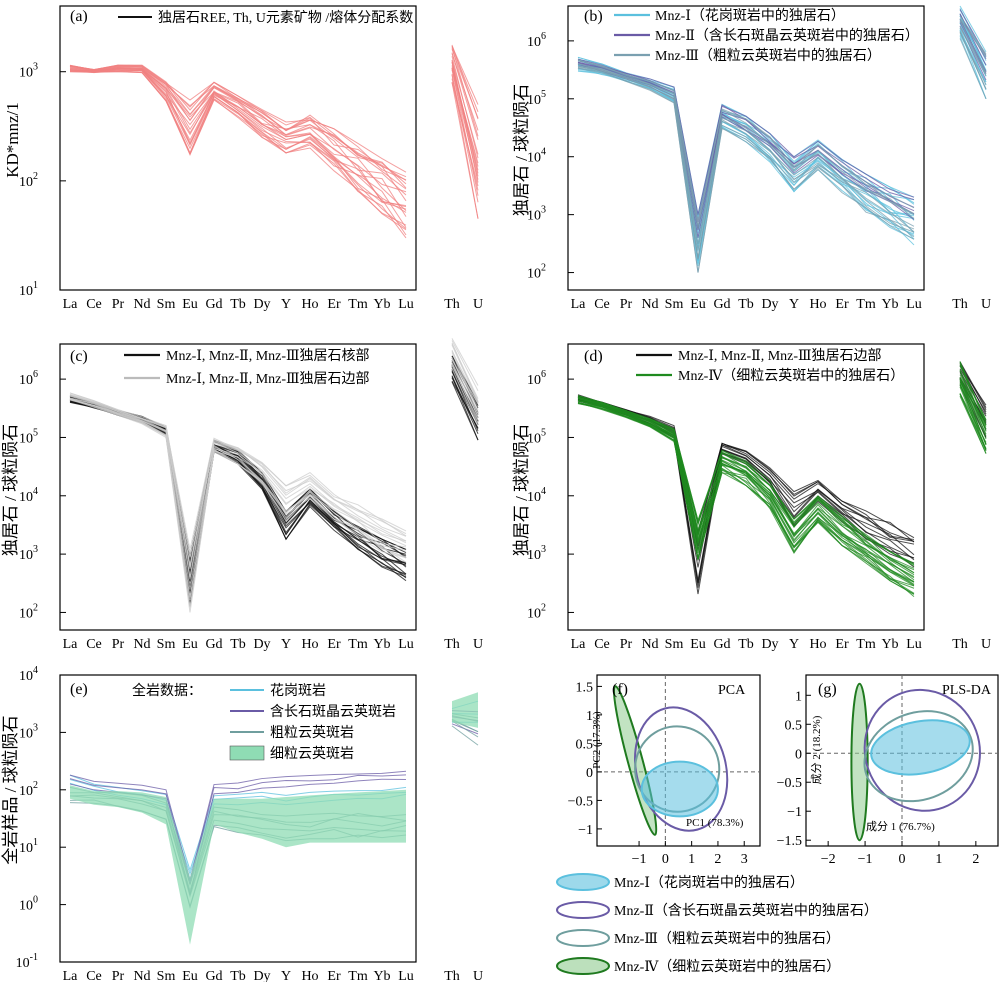 The width and height of the screenshot is (1000, 982). I want to click on panel-b-ylabel: 独居石 / 球粒陨石, so click(521, 150).